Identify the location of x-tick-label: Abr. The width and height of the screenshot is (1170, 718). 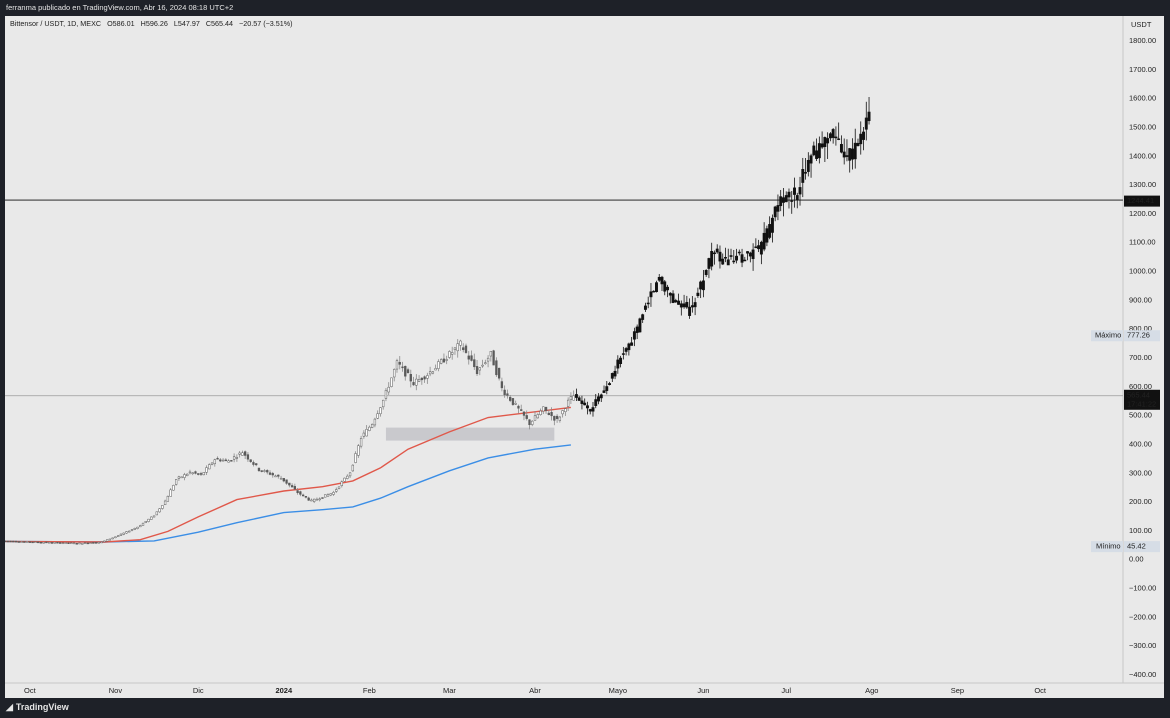
(535, 690).